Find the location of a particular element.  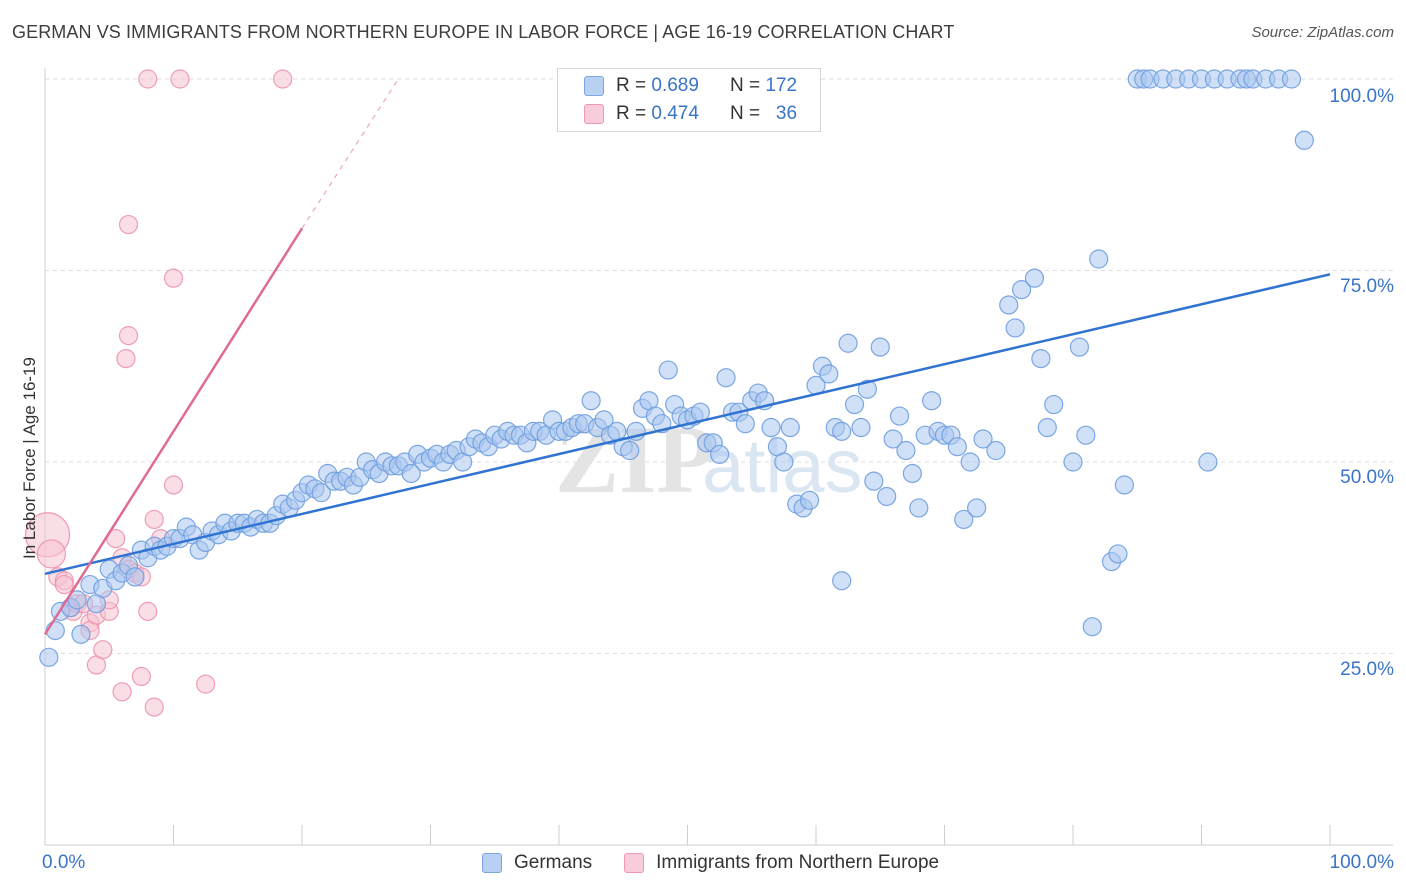

legend-swatch-blue is located at coordinates (594, 86).